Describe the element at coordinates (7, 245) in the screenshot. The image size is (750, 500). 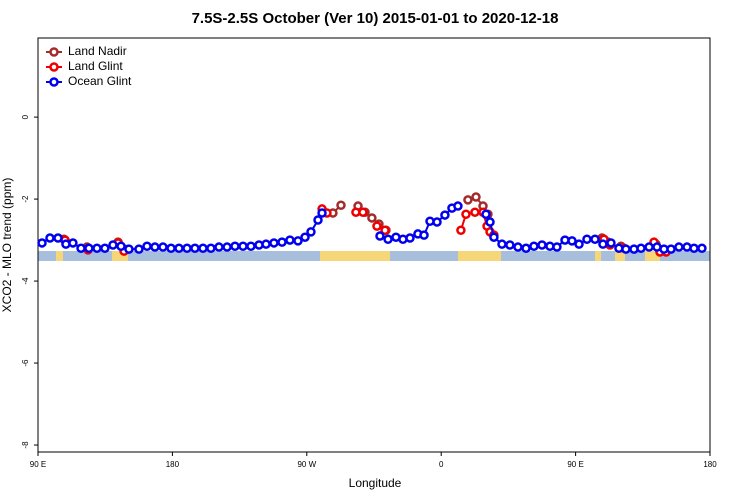
I see `y-axis-label: XCO2 - MLO trend (ppm)` at that location.